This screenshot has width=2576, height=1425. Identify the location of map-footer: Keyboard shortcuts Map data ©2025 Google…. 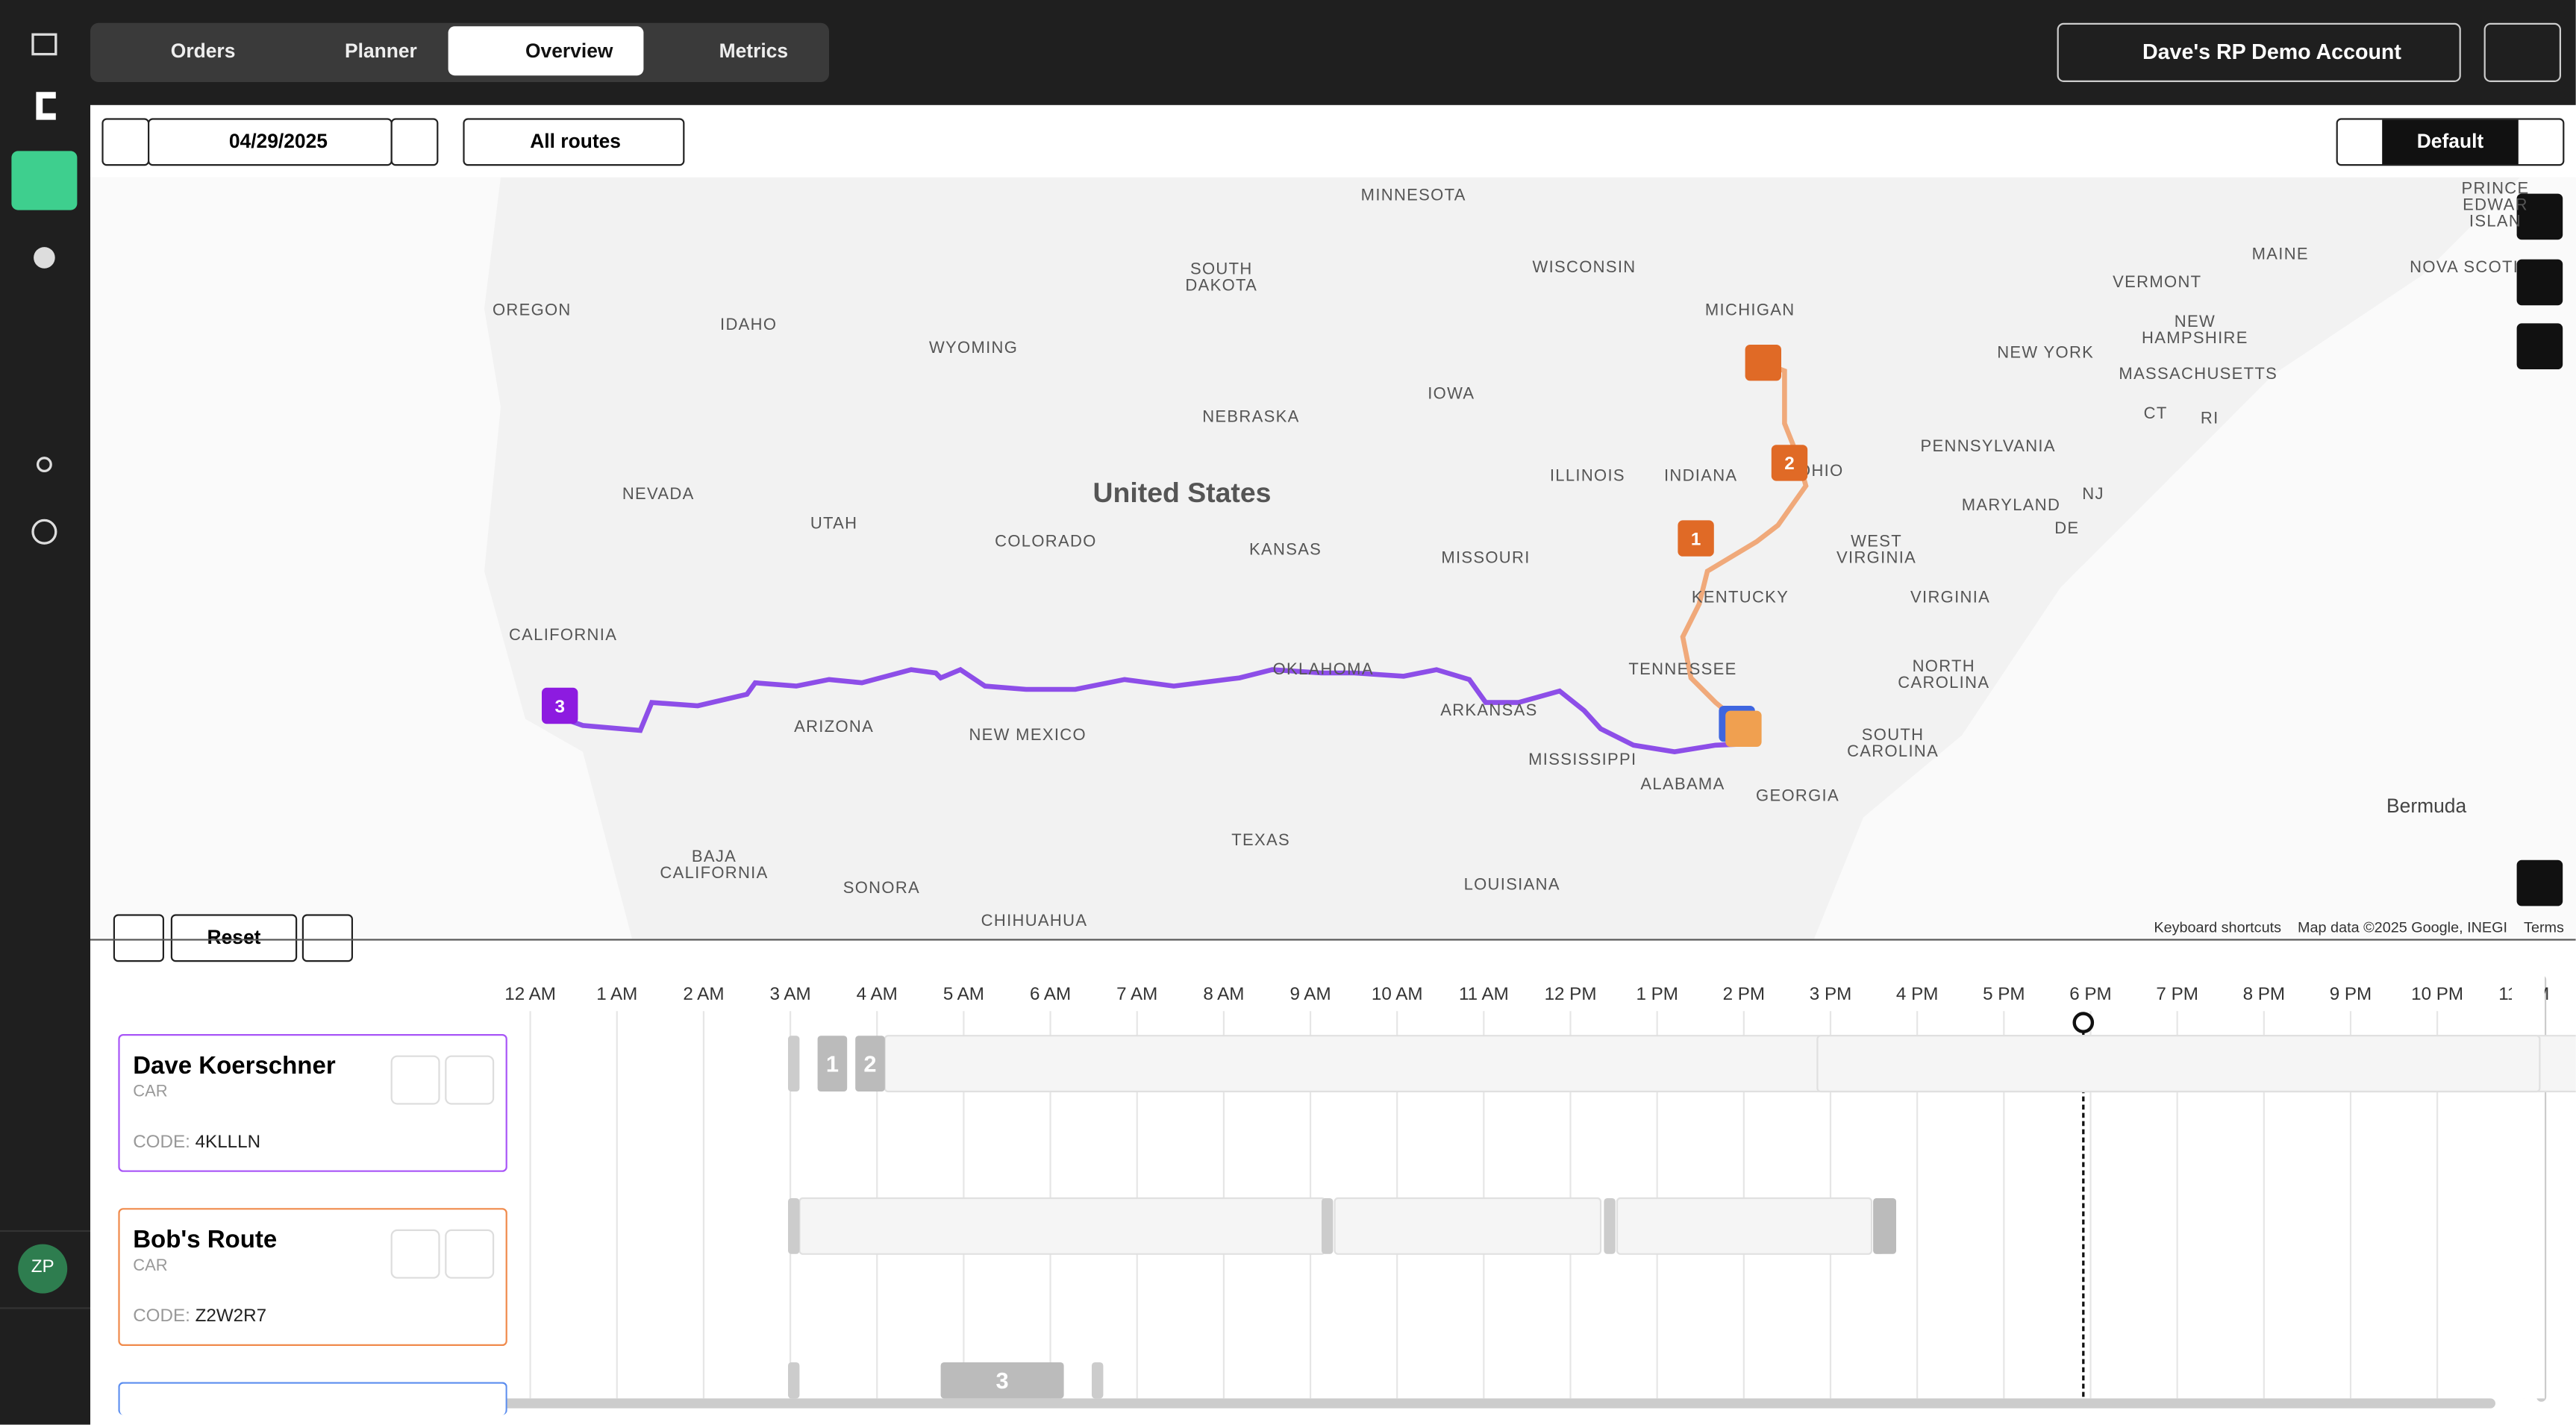
(2359, 927).